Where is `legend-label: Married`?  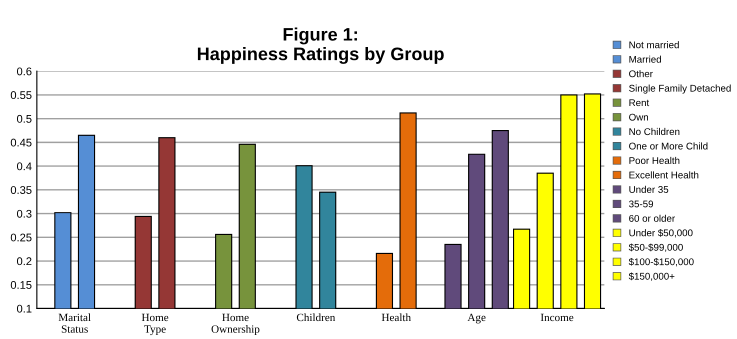
legend-label: Married is located at coordinates (645, 59).